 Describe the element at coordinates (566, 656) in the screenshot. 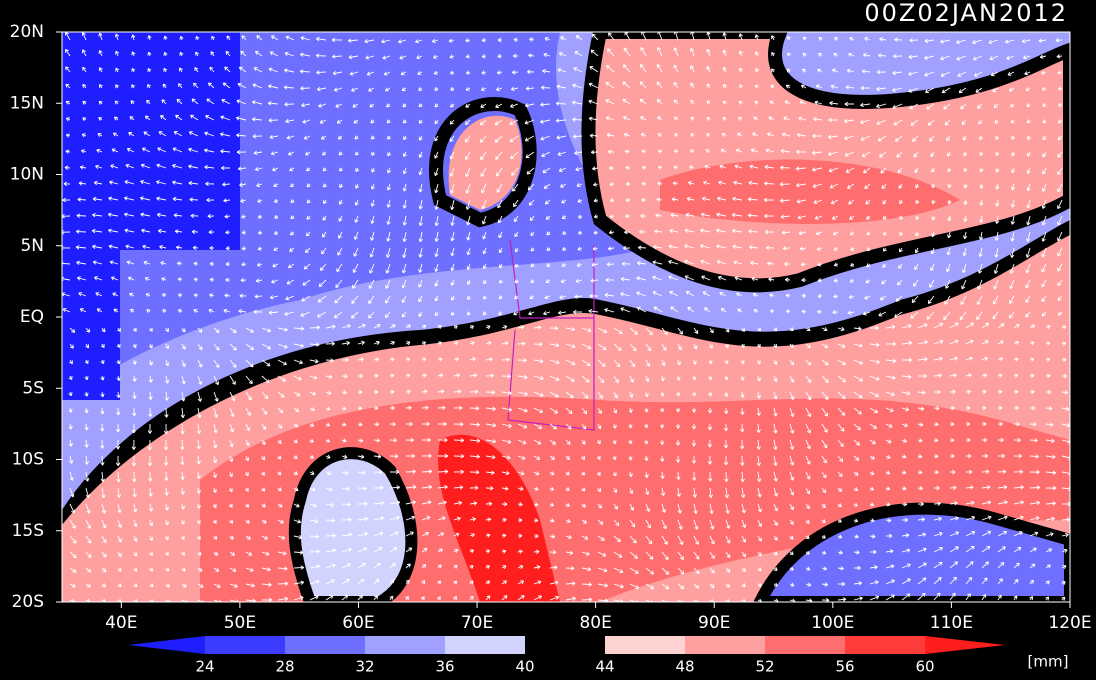

I see `colorbar: 24 28 32 36 40 44 48 52 56 60` at that location.